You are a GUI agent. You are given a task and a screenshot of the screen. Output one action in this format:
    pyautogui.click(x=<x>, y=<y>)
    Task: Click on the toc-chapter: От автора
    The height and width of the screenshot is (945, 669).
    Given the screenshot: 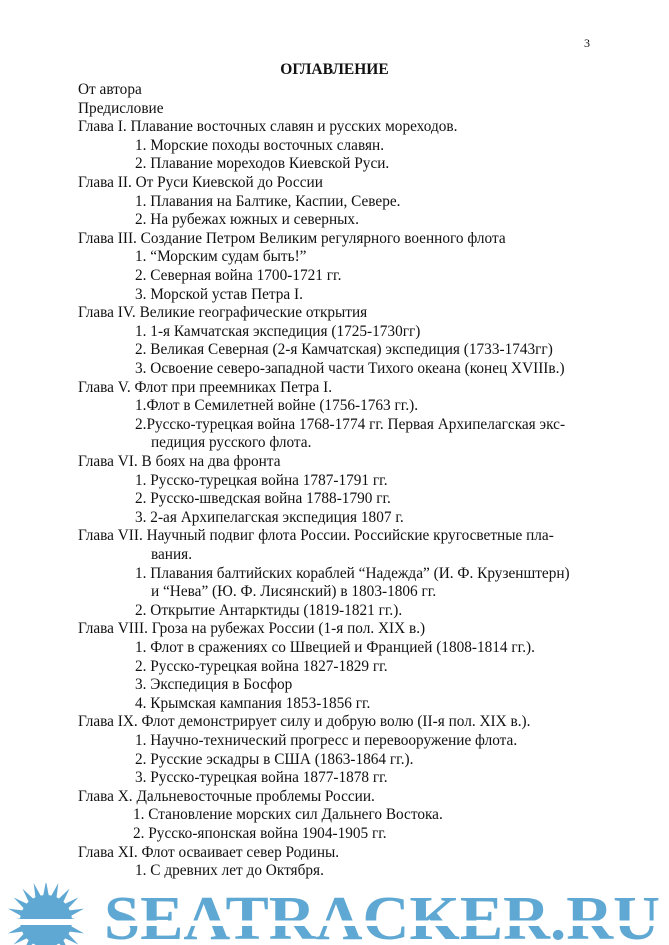 What is the action you would take?
    pyautogui.click(x=110, y=89)
    